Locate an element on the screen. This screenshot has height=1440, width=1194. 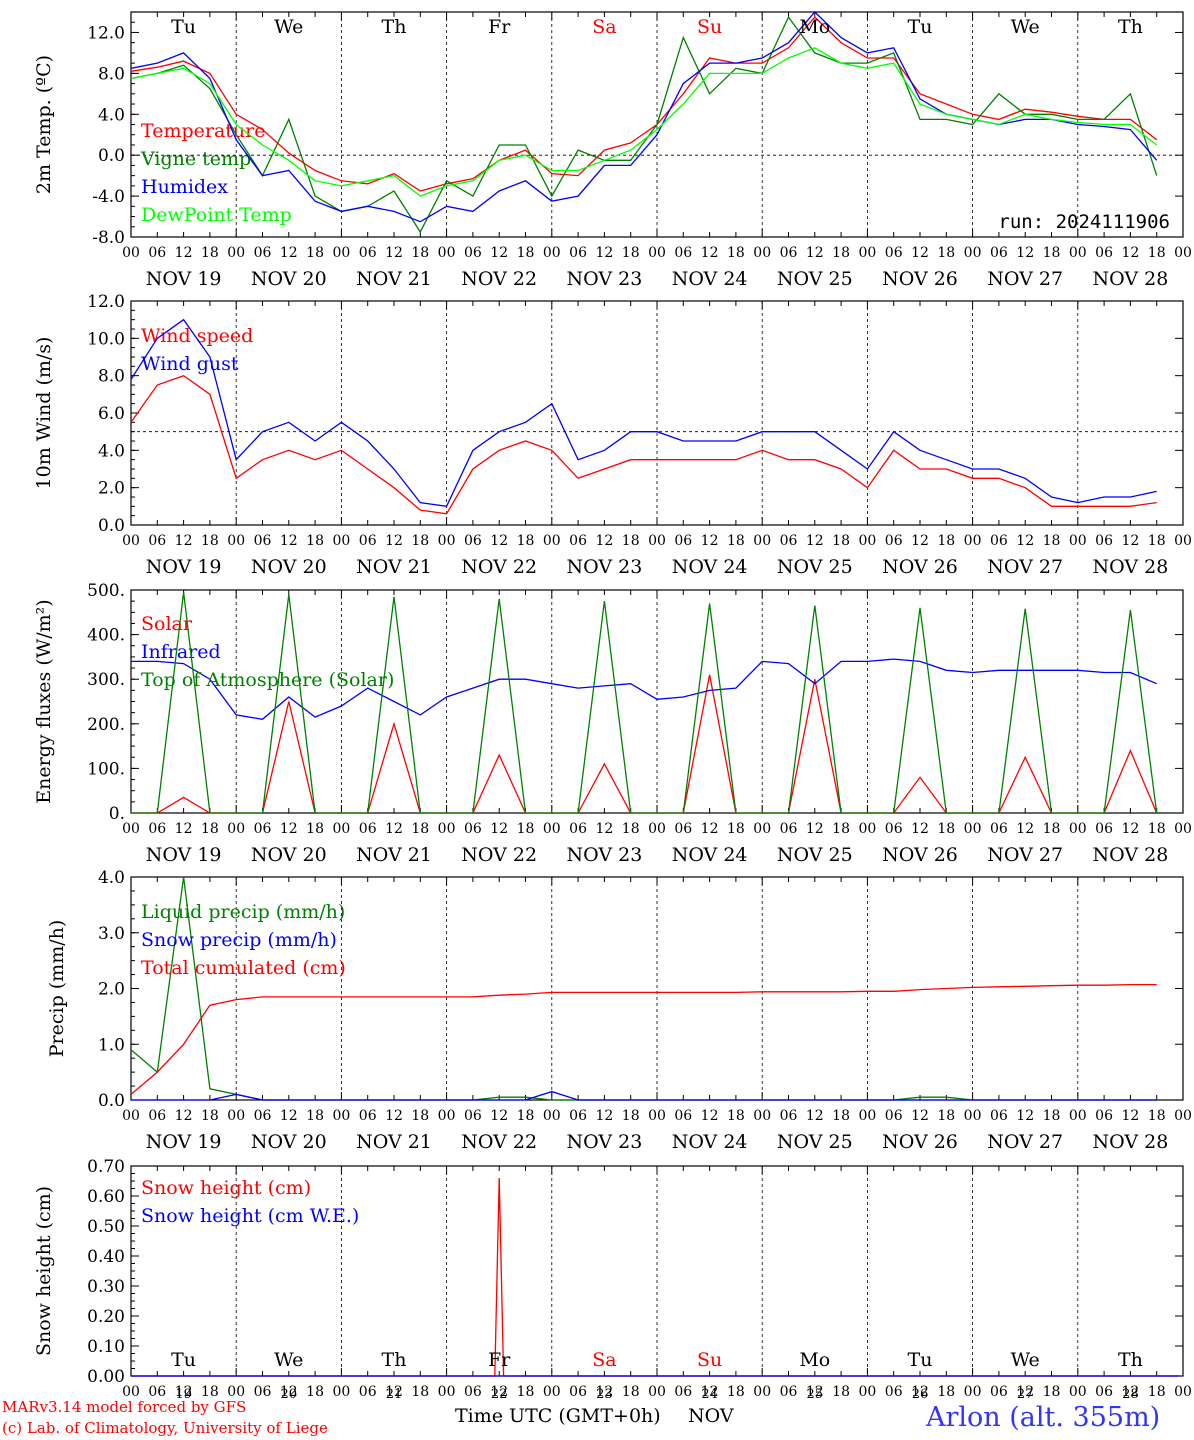
series-line-vigne-temp is located at coordinates (644, 124).